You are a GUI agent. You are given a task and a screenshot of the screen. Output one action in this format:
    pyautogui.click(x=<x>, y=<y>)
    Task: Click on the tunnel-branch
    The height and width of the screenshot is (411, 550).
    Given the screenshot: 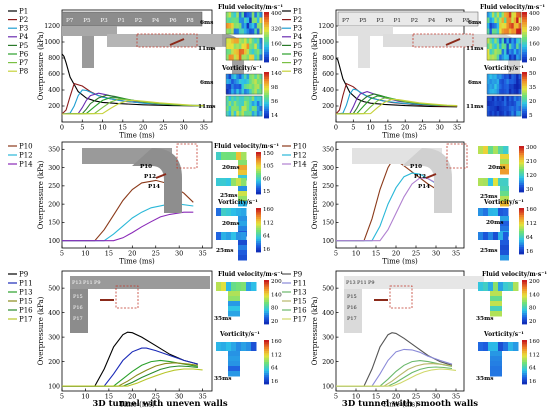 What is the action you would take?
    pyautogui.click(x=88, y=47)
    